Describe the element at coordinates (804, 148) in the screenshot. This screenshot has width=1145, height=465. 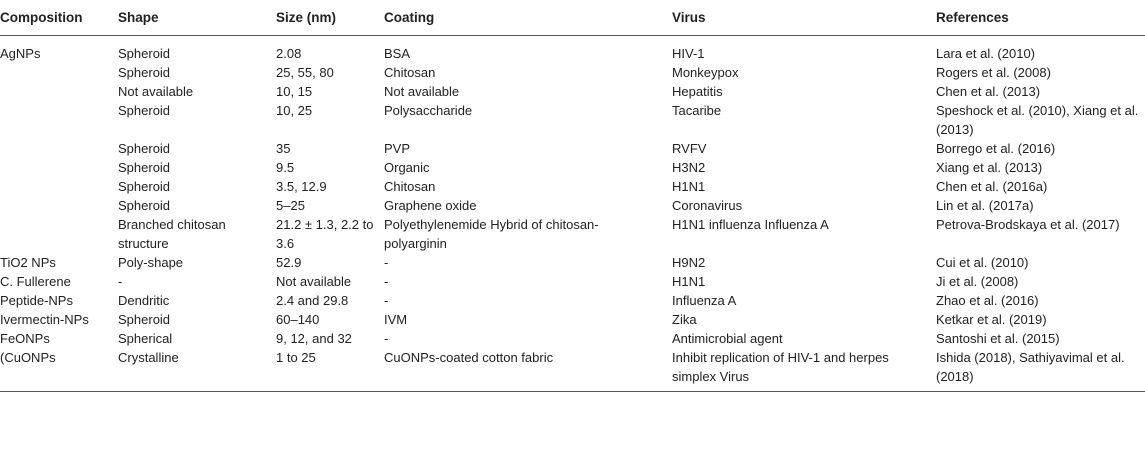
I see `cell-virus: RVFV` at that location.